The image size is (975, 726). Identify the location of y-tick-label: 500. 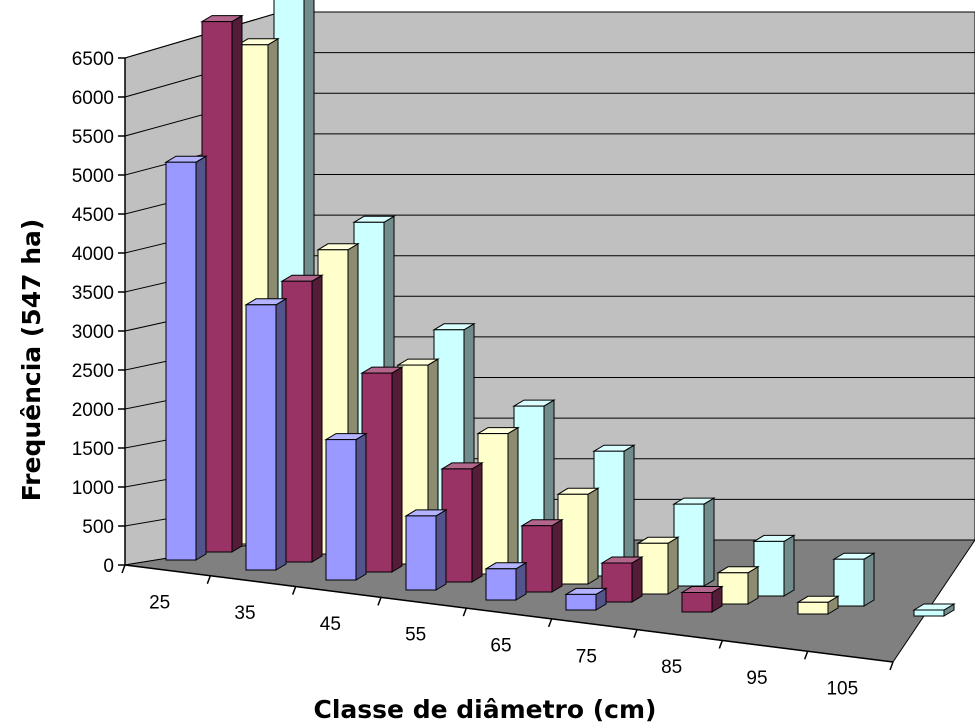
(98, 527).